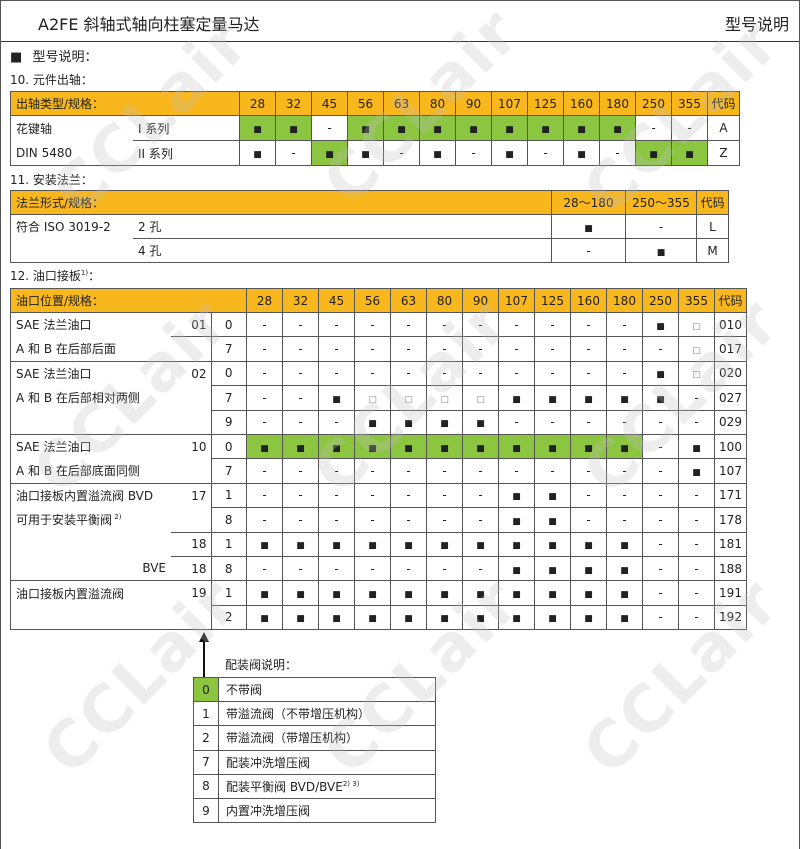  I want to click on valve-code: 0, so click(228, 373).